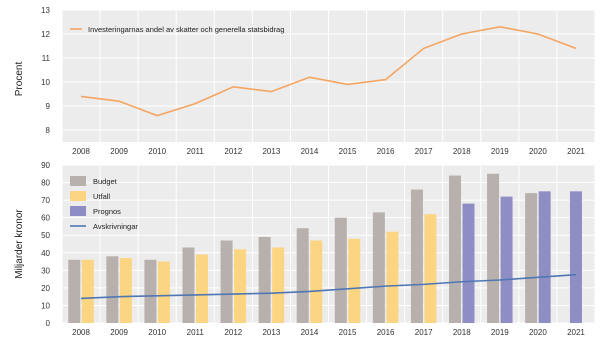 This screenshot has width=601, height=344. I want to click on legend-label-prognos: Prognos, so click(107, 211).